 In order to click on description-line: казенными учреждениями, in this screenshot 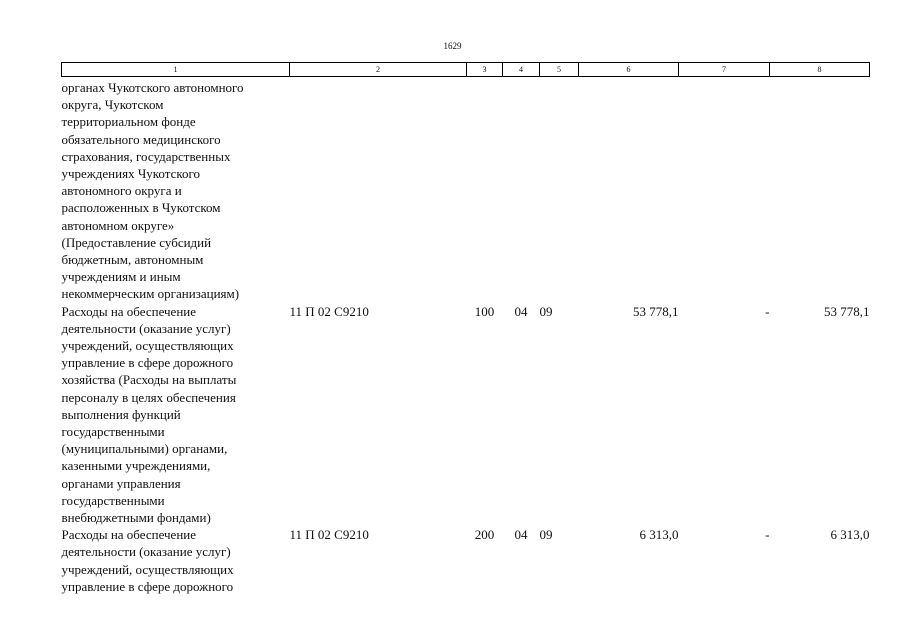, I will do `click(136, 466)`.